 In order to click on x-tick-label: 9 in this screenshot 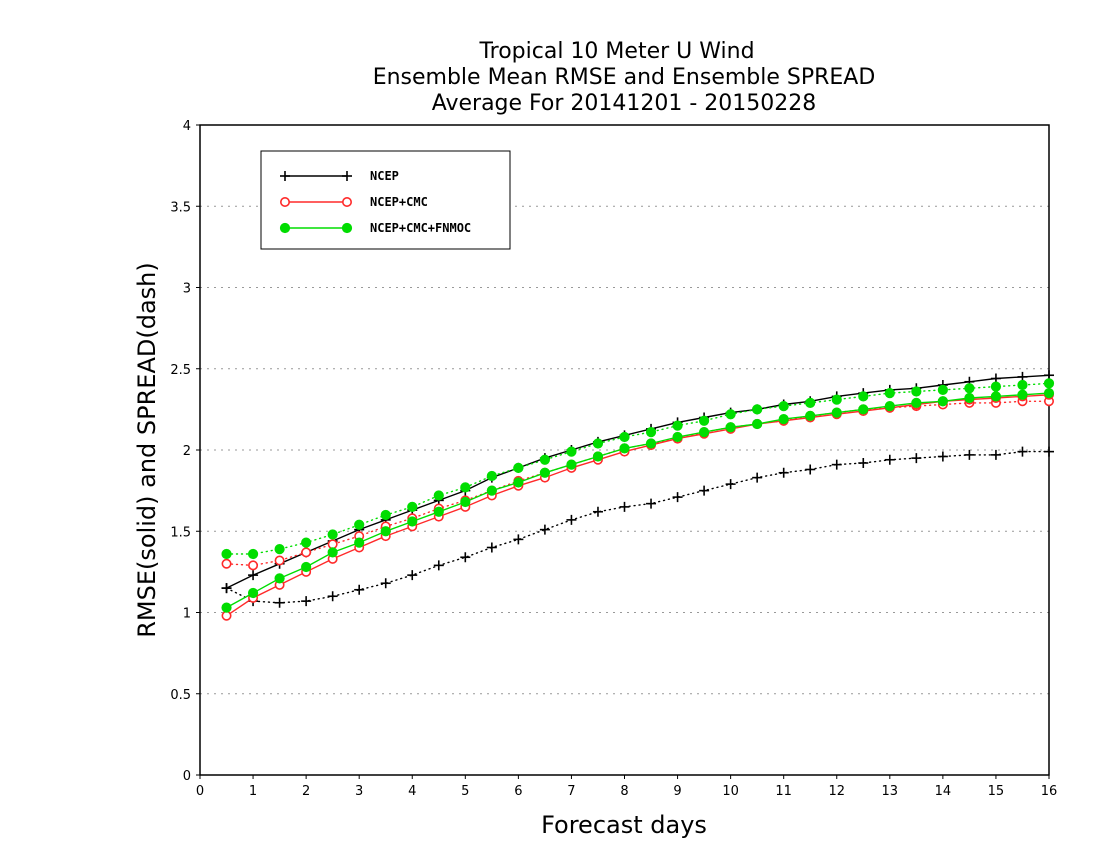, I will do `click(677, 791)`.